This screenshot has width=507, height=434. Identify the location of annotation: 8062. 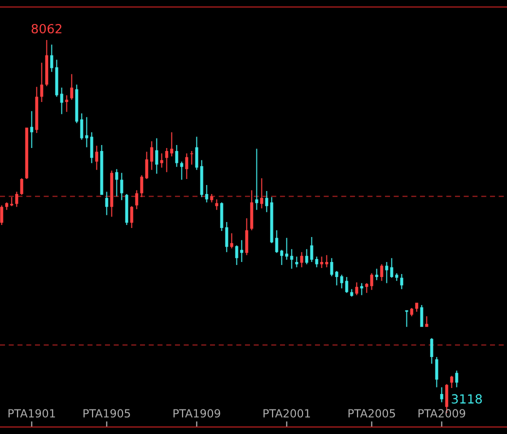
(47, 29).